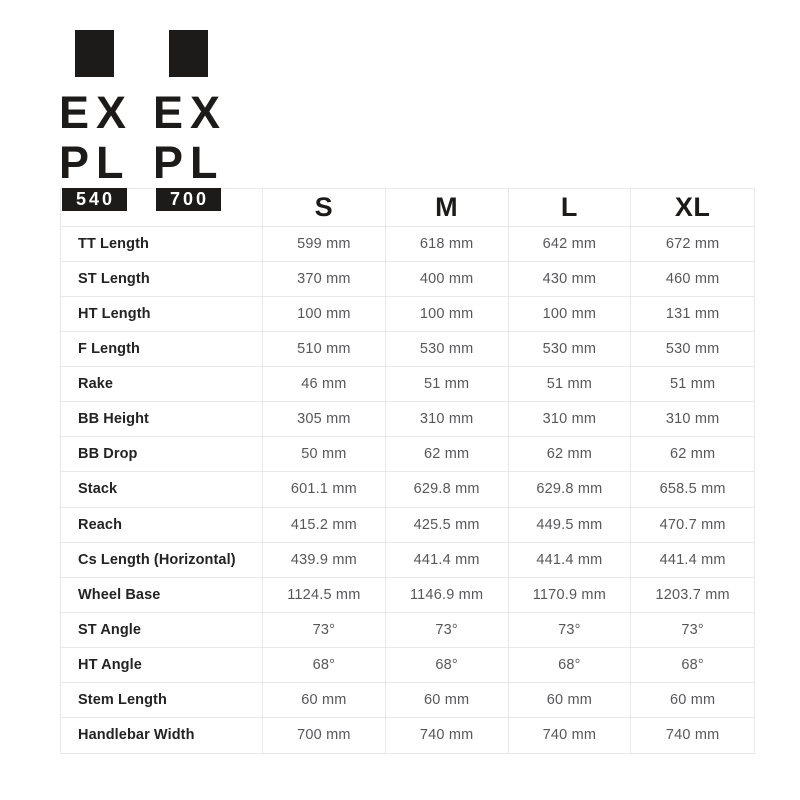 The image size is (800, 800). What do you see at coordinates (692, 595) in the screenshot?
I see `spec-value: 1203.7 mm` at bounding box center [692, 595].